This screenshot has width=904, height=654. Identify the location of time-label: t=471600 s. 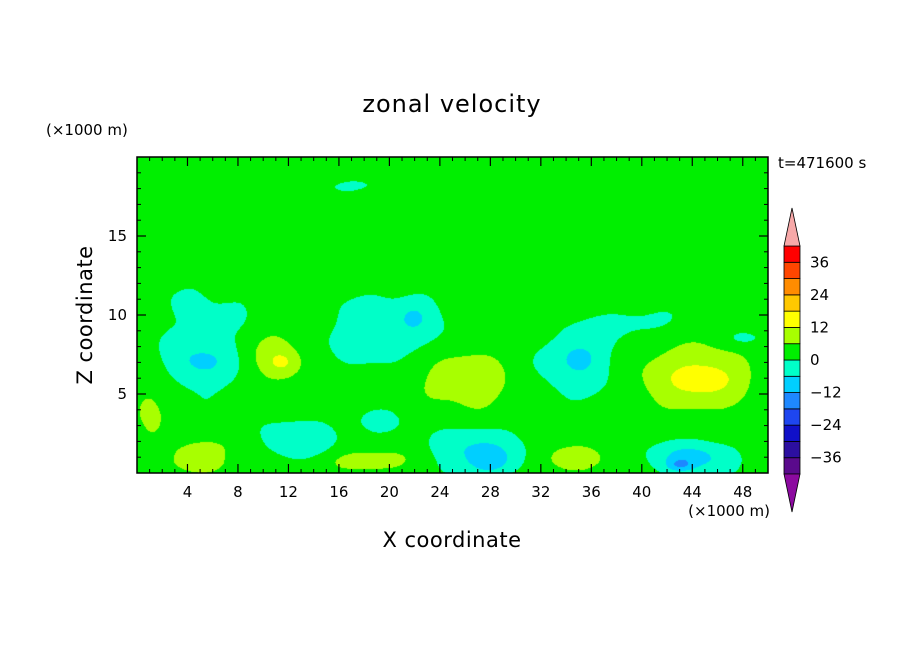
(822, 163).